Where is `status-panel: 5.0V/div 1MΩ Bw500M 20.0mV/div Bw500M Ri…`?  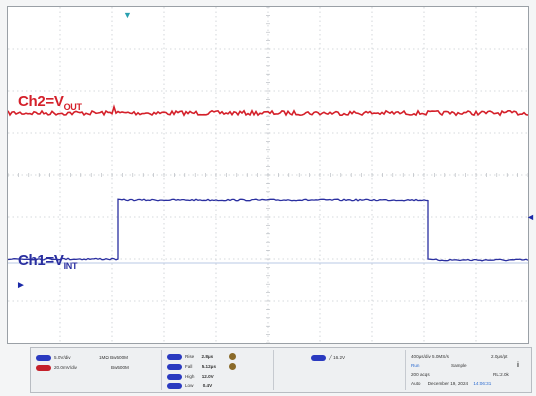
status-panel: 5.0V/div 1MΩ Bw500M 20.0mV/div Bw500M Ri… is located at coordinates (281, 370).